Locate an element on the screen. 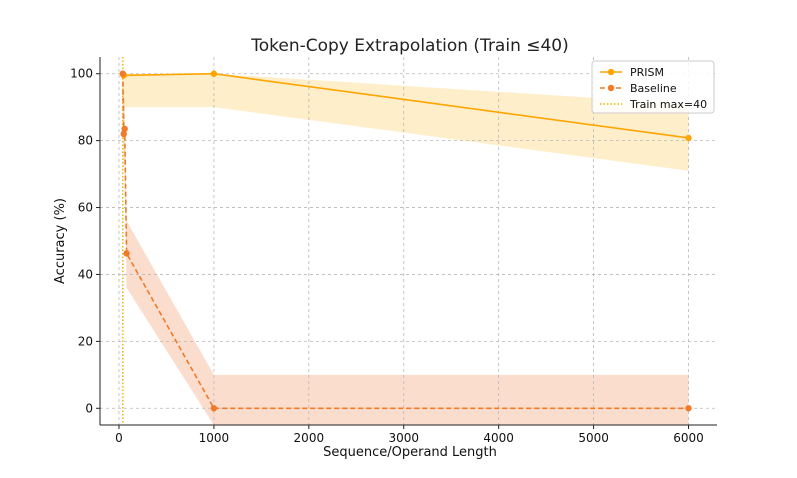 This screenshot has height=478, width=797. y-tick-label: 60 is located at coordinates (85, 208).